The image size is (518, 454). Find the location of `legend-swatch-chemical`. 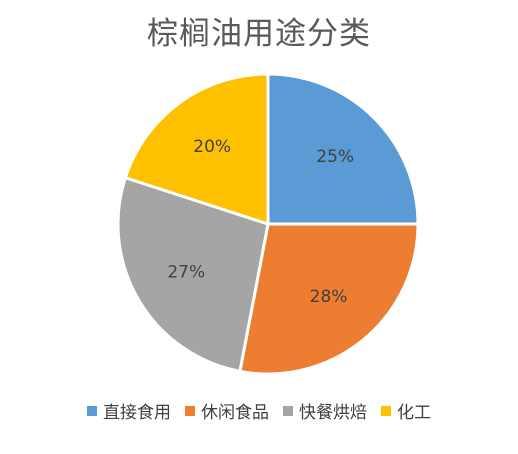

legend-swatch-chemical is located at coordinates (386, 410).